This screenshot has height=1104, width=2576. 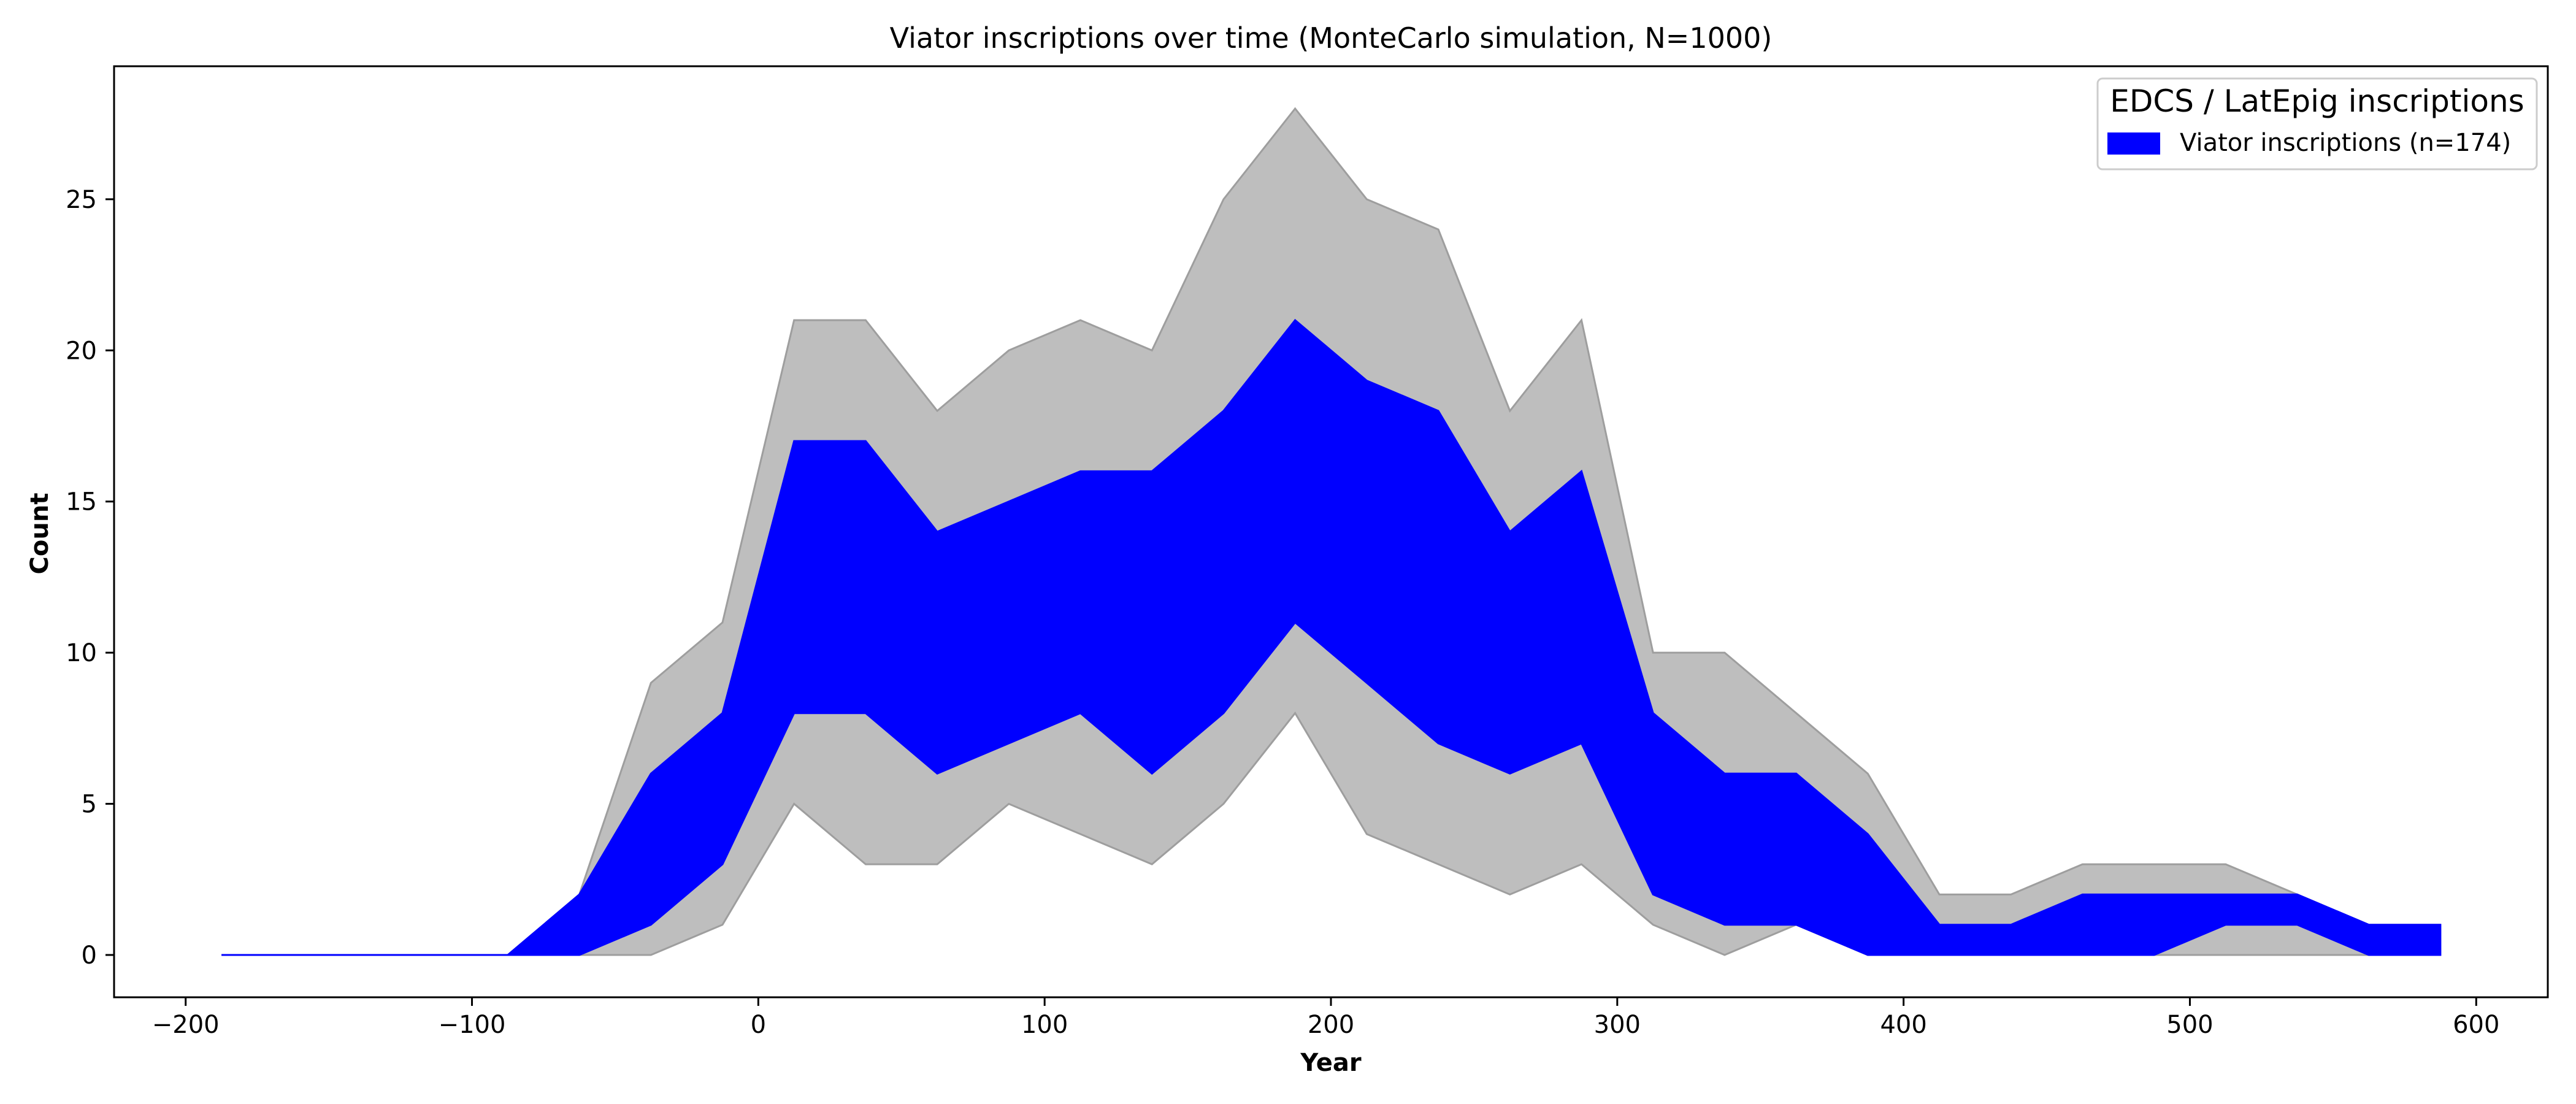 What do you see at coordinates (1330, 1063) in the screenshot?
I see `x-axis-label: Year` at bounding box center [1330, 1063].